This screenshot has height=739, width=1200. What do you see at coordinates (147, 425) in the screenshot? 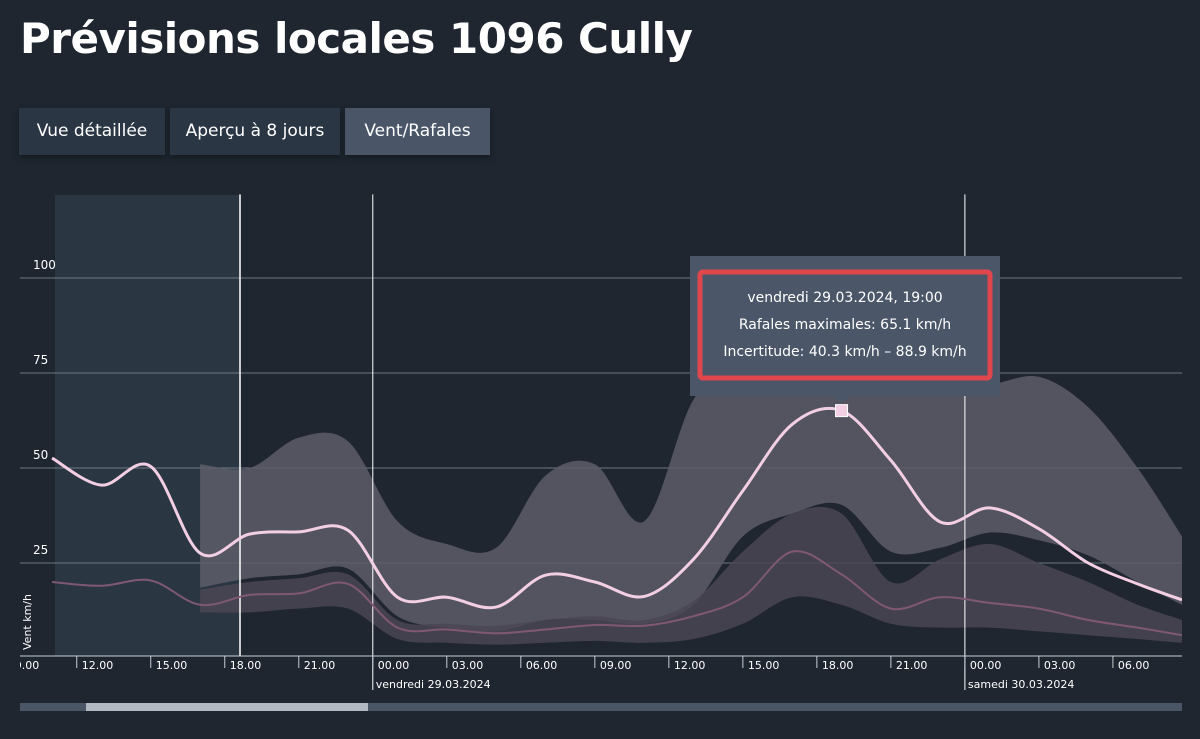
I see `past-region` at bounding box center [147, 425].